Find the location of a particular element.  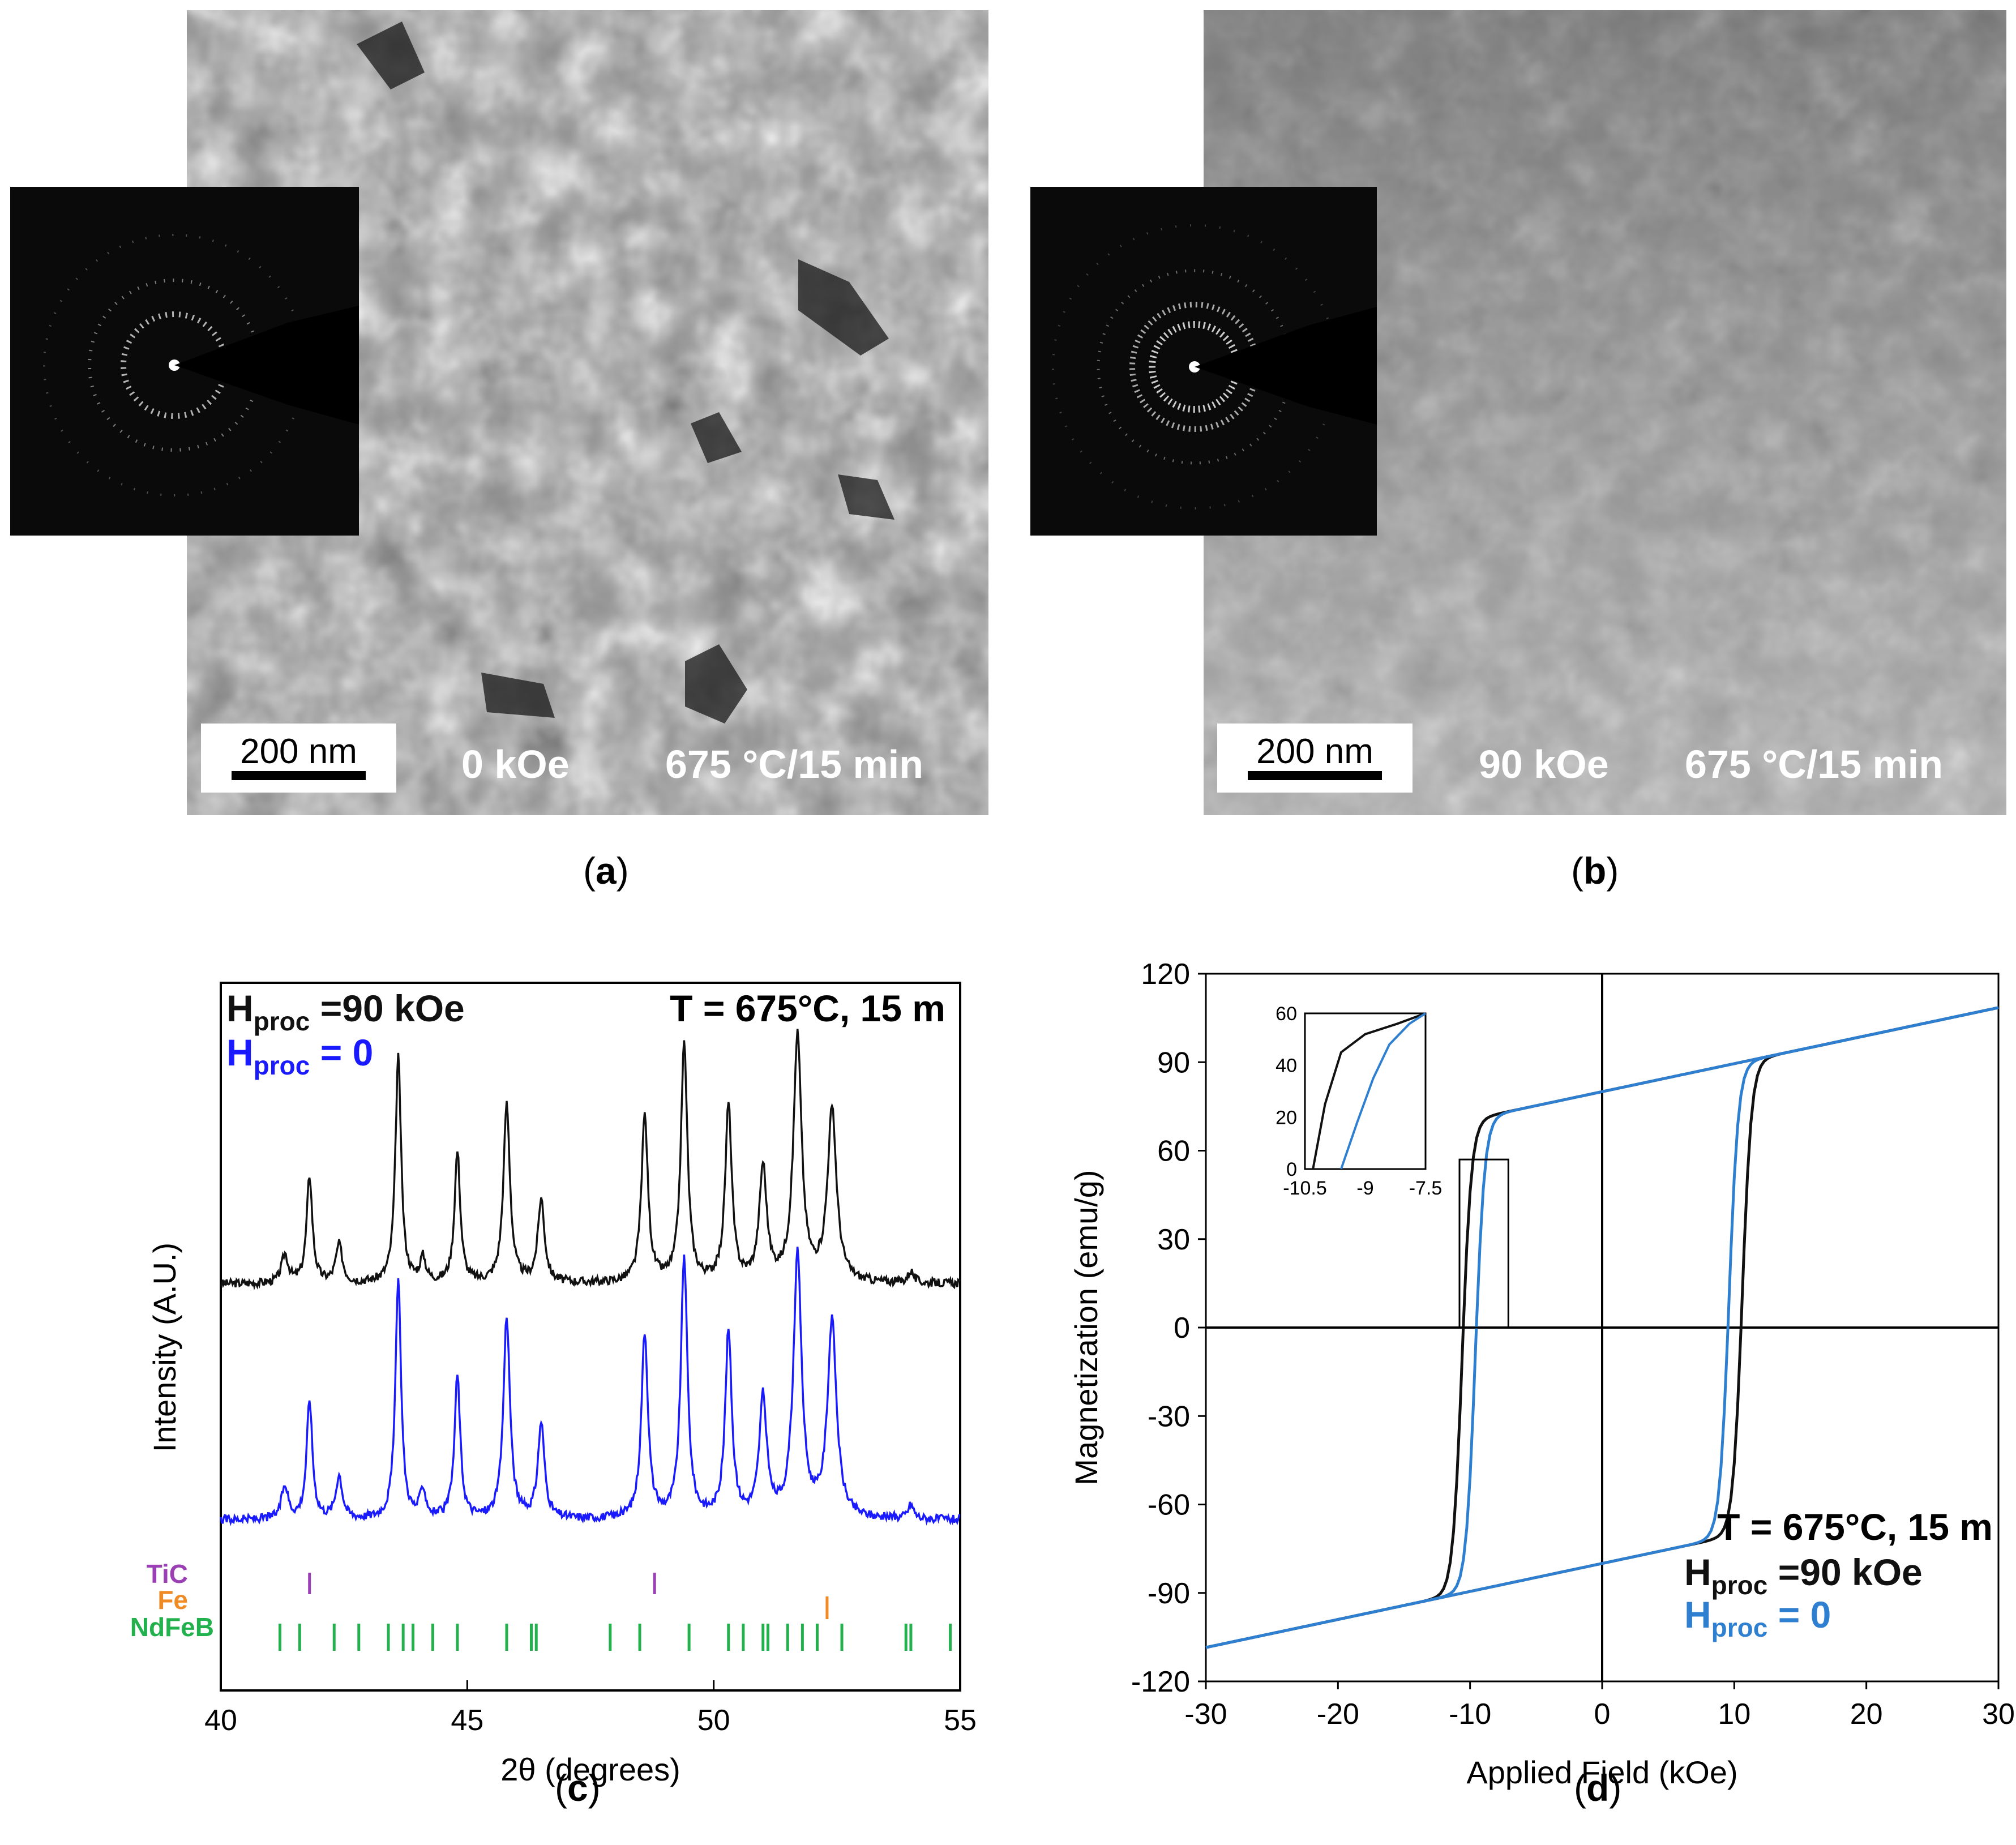

scale-bar-box-a: 200 nm is located at coordinates (298, 758).